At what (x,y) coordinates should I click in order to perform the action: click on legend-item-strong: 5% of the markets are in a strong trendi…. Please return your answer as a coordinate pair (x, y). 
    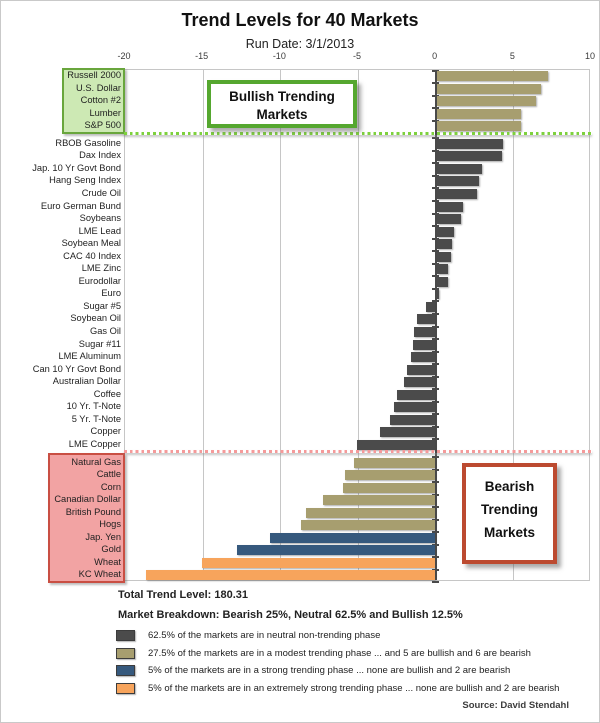
    Looking at the image, I should click on (337, 671).